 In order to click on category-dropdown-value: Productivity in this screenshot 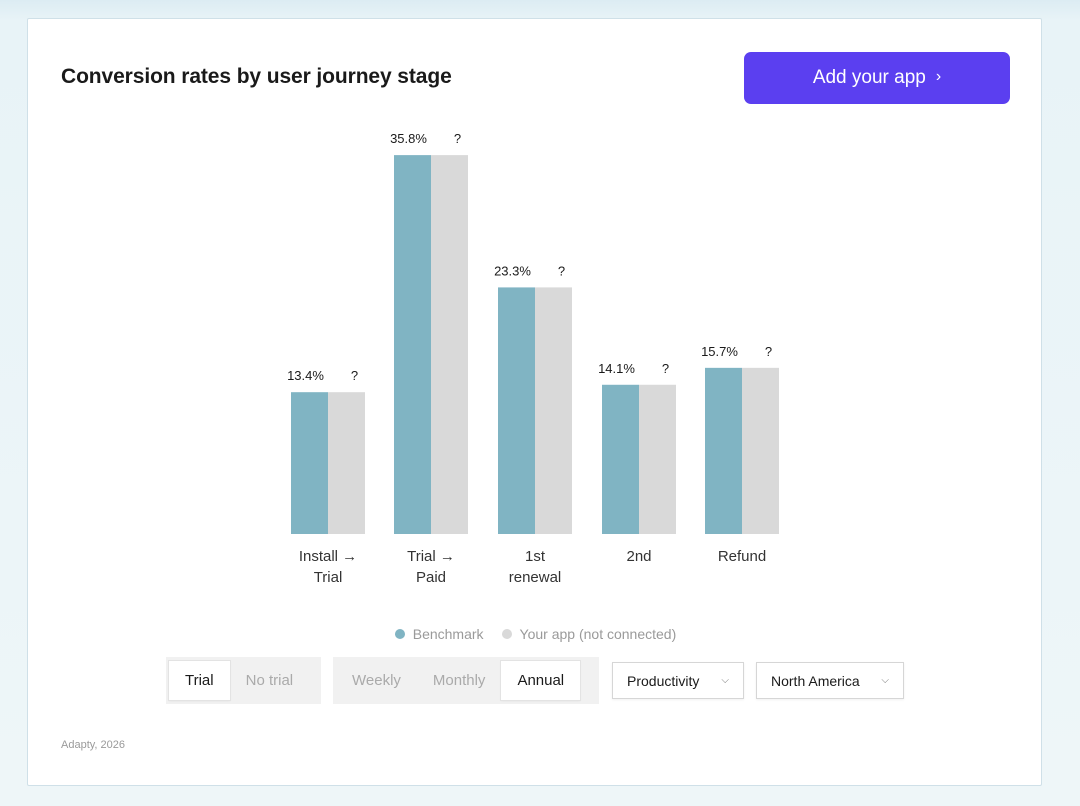, I will do `click(663, 680)`.